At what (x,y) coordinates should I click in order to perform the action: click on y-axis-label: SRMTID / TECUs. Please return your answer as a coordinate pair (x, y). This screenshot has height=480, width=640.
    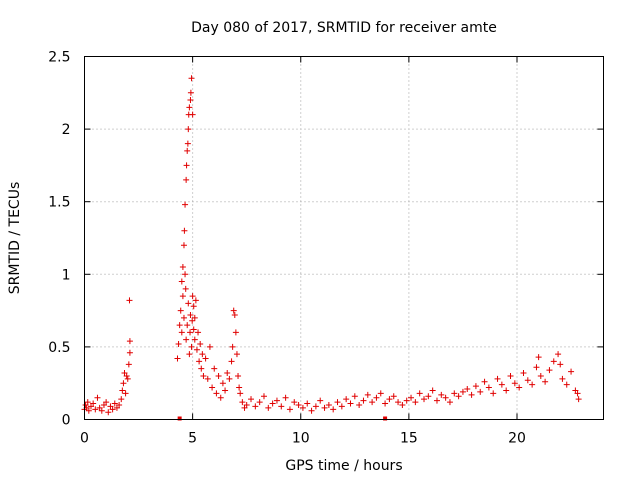
    Looking at the image, I should click on (15, 238).